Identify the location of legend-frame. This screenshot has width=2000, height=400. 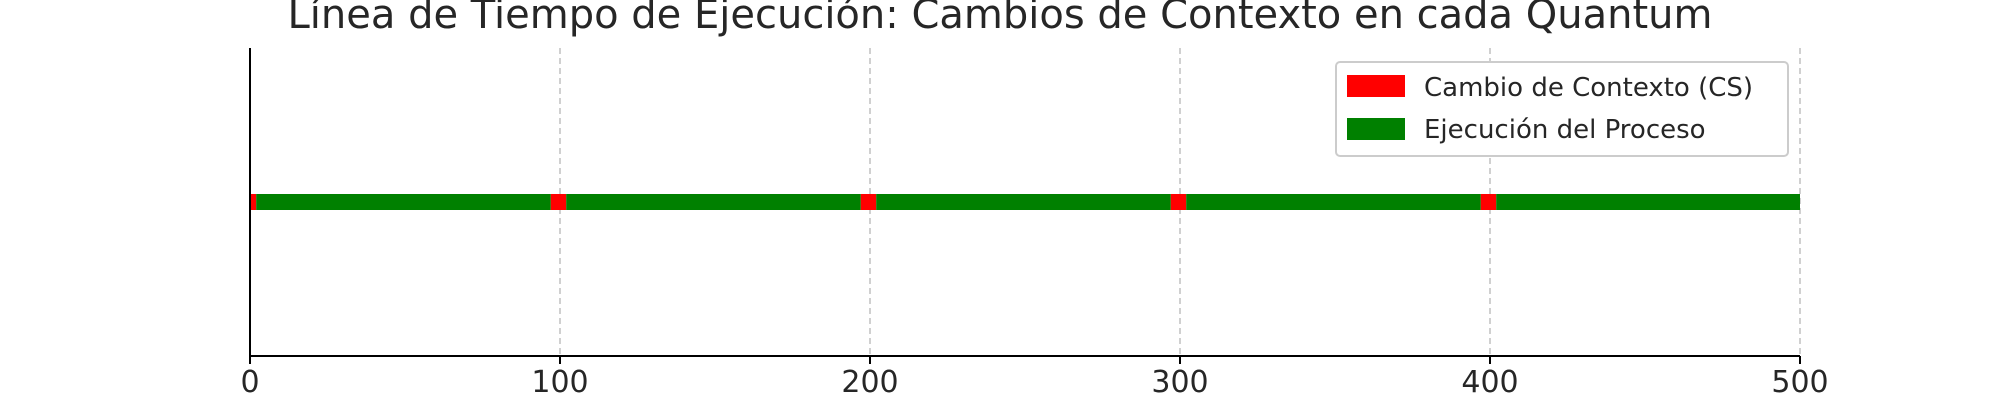
(1562, 109).